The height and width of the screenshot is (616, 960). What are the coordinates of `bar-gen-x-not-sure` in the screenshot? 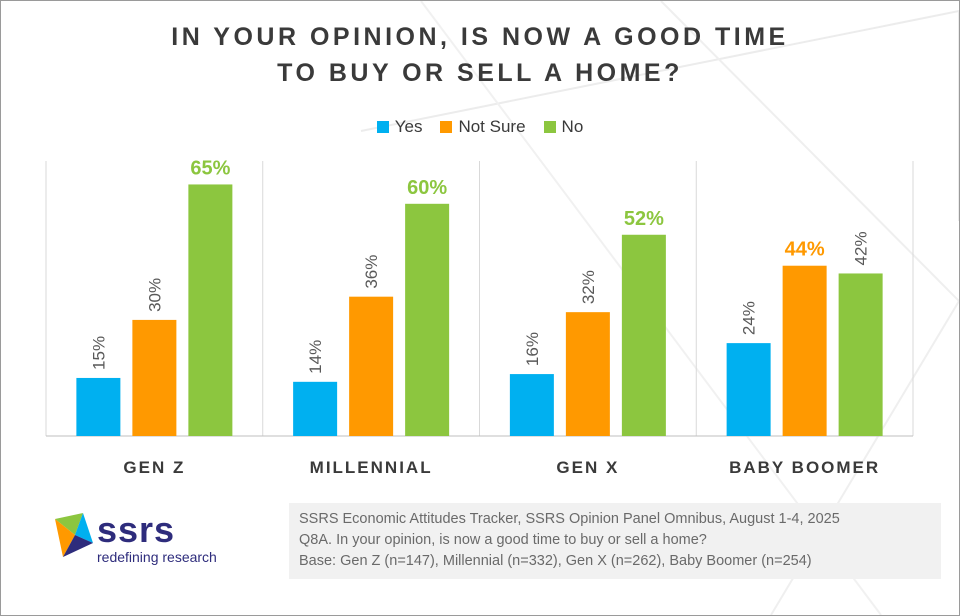 It's located at (587, 374).